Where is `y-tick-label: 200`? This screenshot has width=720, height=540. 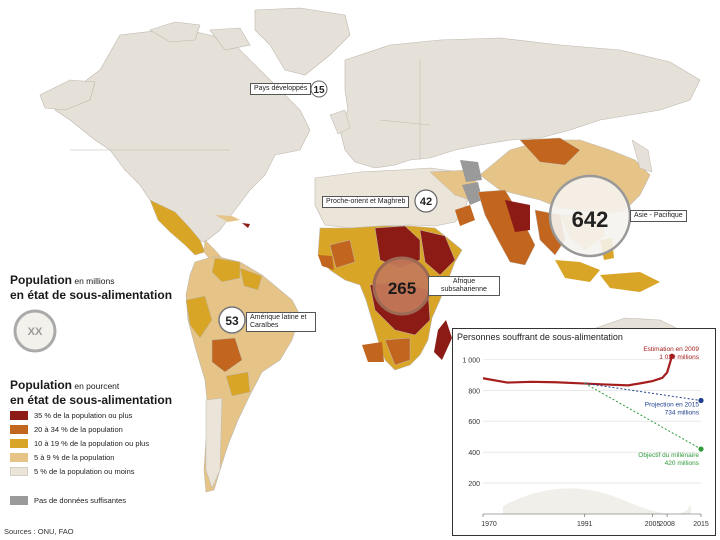 y-tick-label: 200 is located at coordinates (474, 484).